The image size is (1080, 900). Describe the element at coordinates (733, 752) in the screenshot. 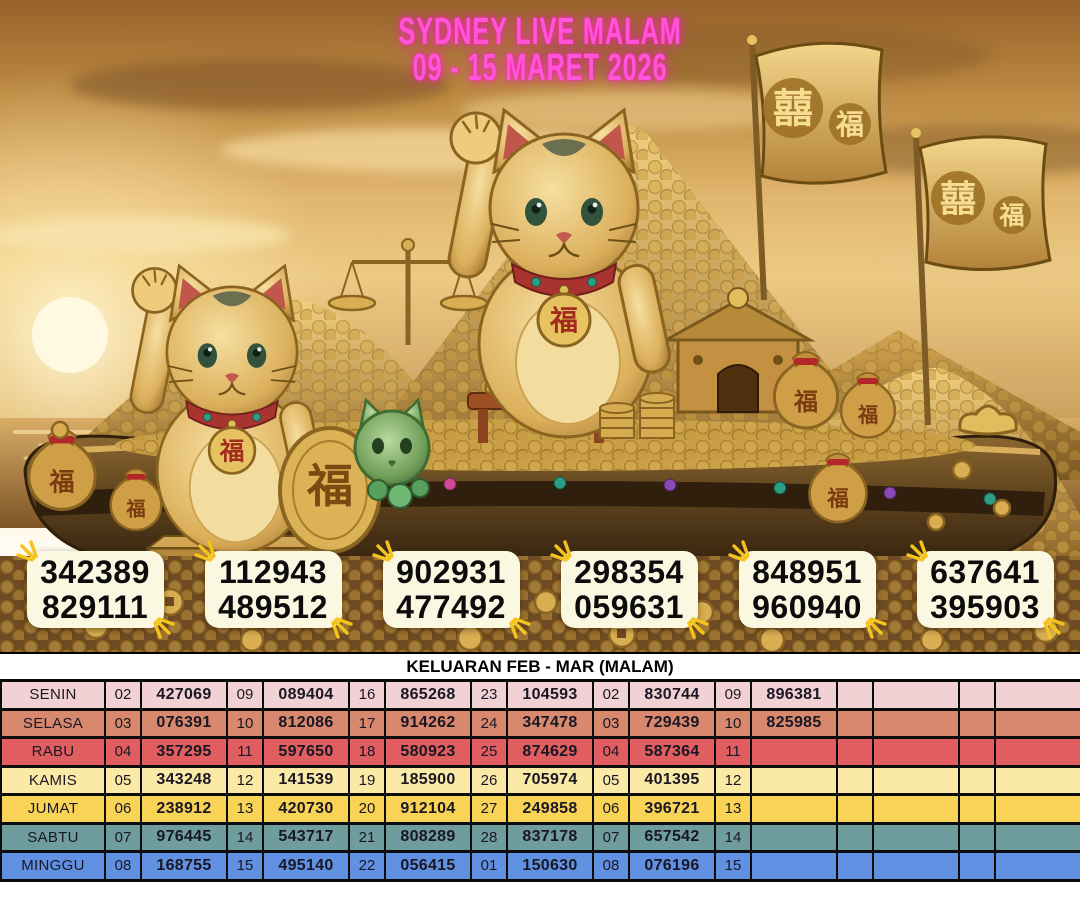

I see `index-cell: 11` at that location.